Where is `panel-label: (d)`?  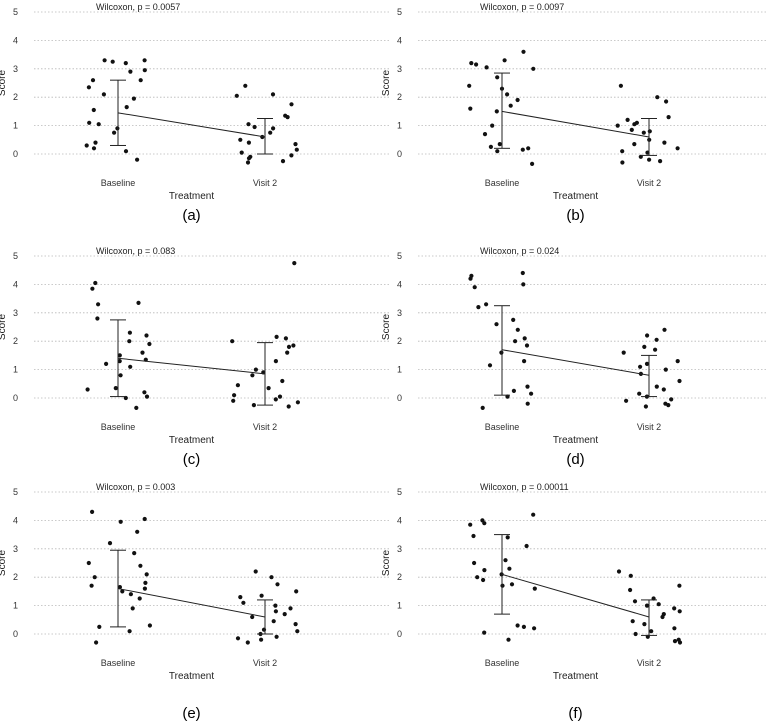
panel-label: (d) is located at coordinates (575, 459).